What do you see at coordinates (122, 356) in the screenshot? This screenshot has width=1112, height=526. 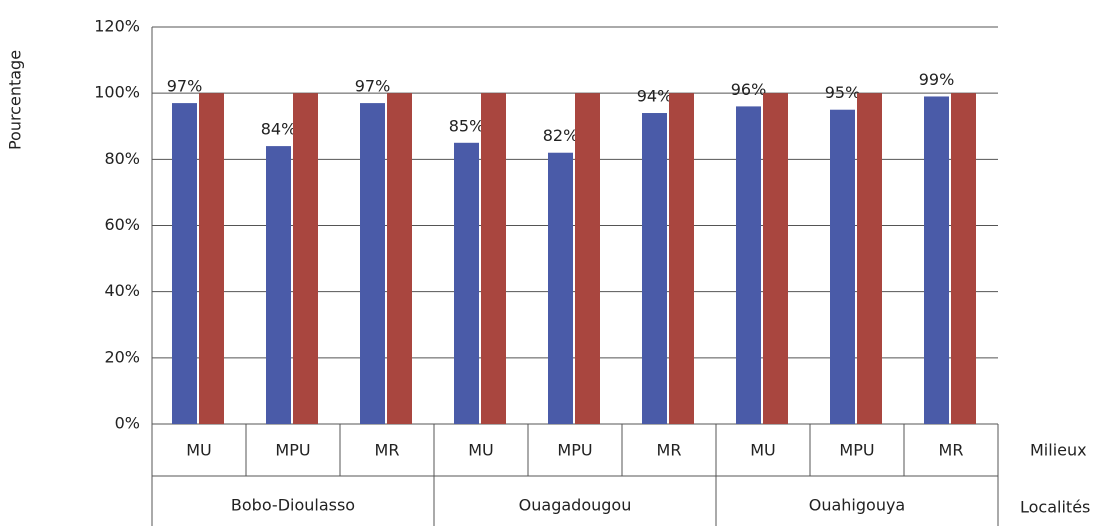 I see `y-tick-label: 20%` at bounding box center [122, 356].